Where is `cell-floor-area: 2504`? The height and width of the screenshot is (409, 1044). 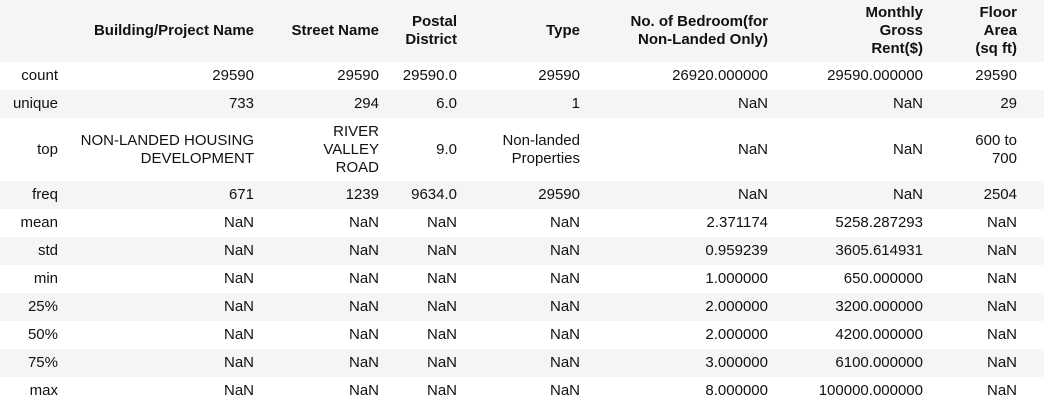 cell-floor-area: 2504 is located at coordinates (1000, 194).